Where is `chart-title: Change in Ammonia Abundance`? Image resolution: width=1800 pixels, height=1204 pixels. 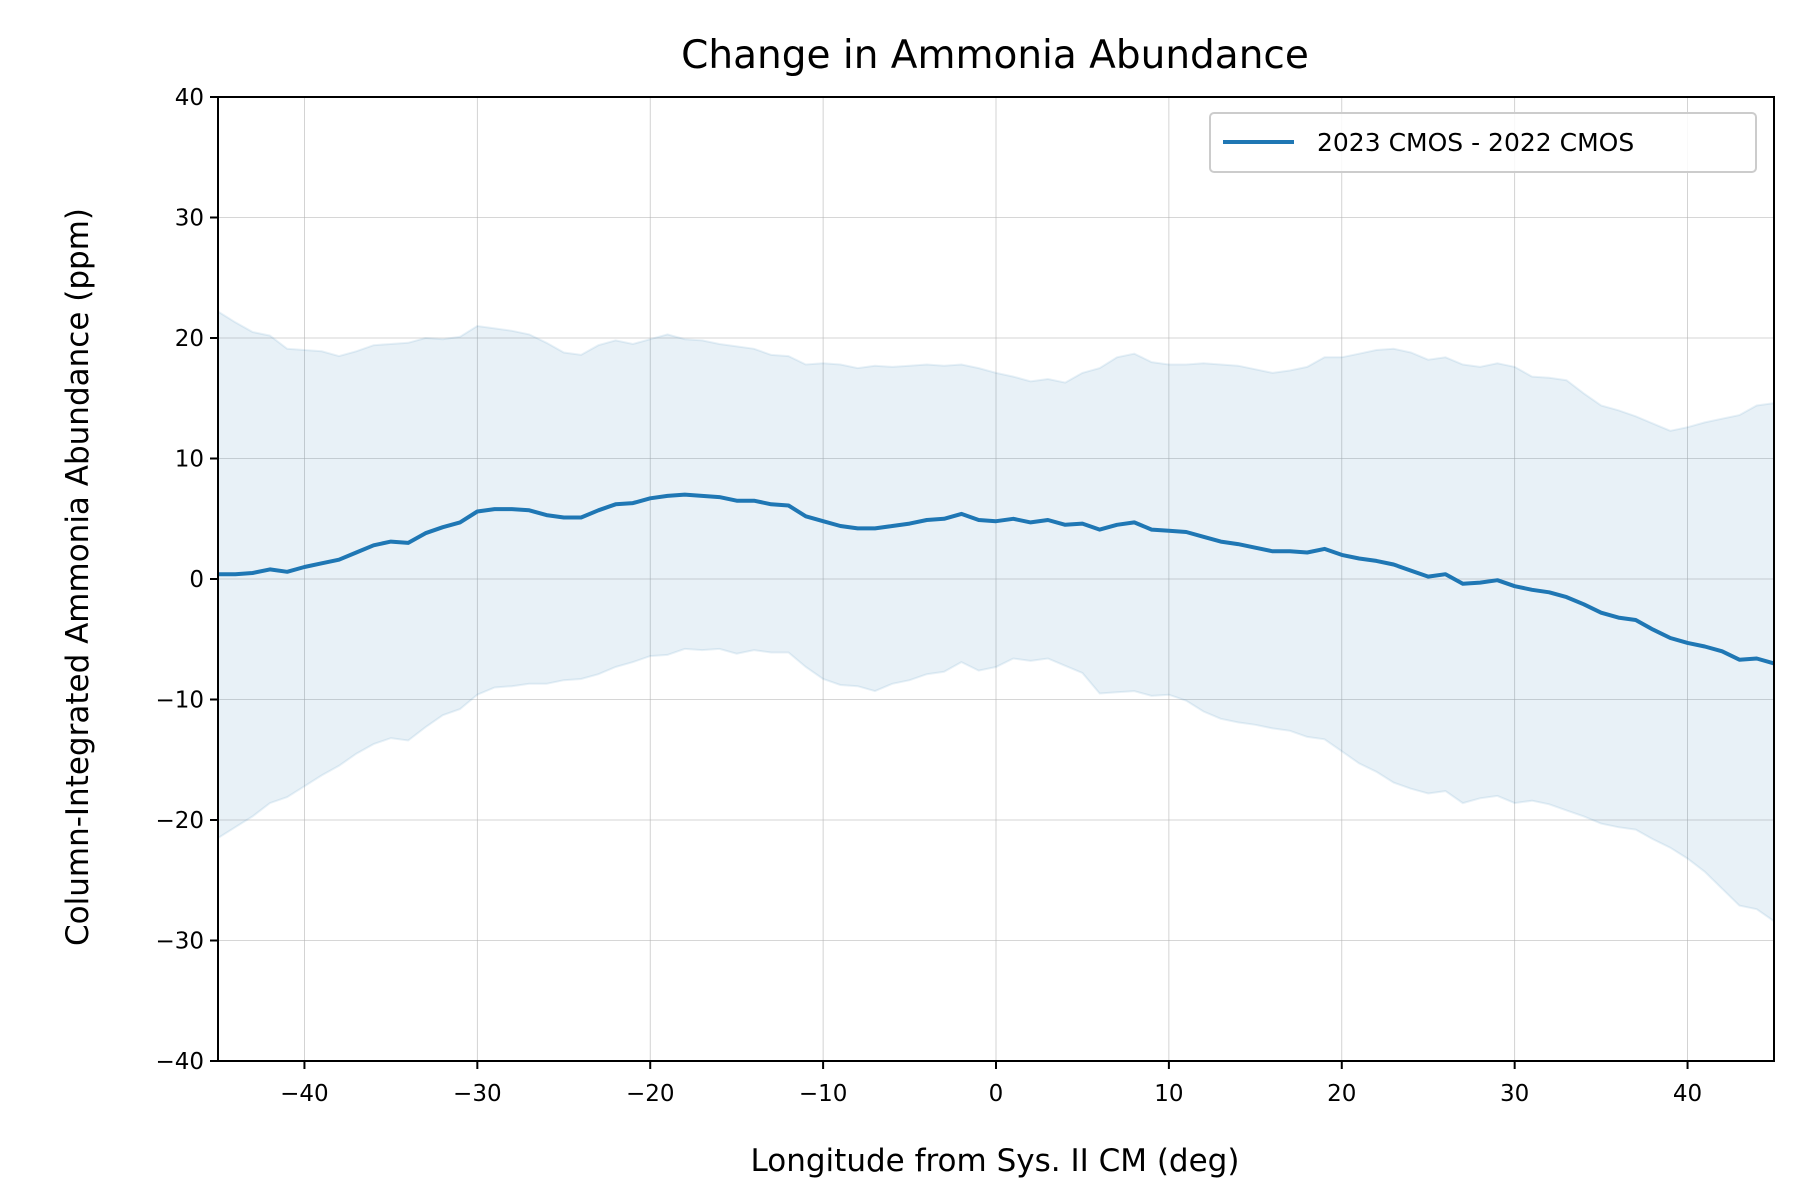
chart-title: Change in Ammonia Abundance is located at coordinates (995, 55).